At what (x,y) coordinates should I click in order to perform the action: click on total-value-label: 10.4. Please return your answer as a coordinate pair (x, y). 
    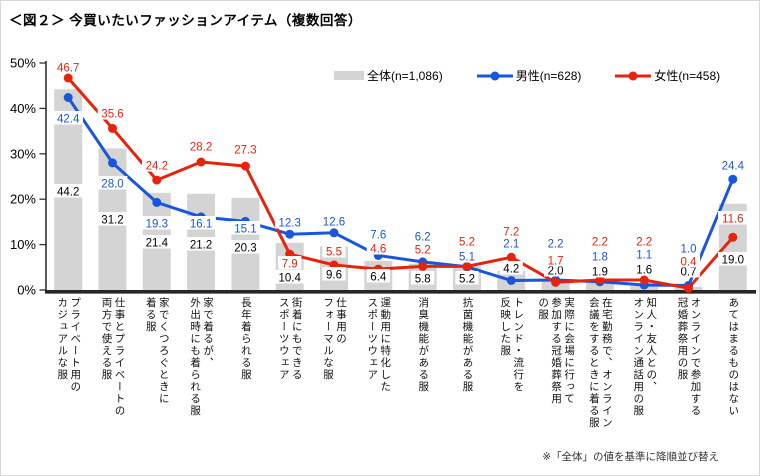
    Looking at the image, I should click on (290, 279).